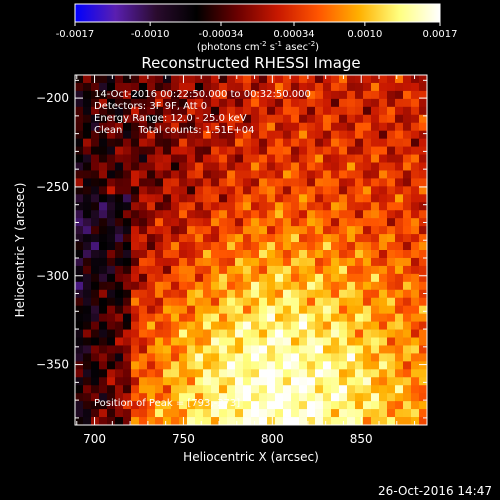 The width and height of the screenshot is (500, 500). What do you see at coordinates (435, 491) in the screenshot?
I see `footer-timestamp: 26-Oct-2016 14:47` at bounding box center [435, 491].